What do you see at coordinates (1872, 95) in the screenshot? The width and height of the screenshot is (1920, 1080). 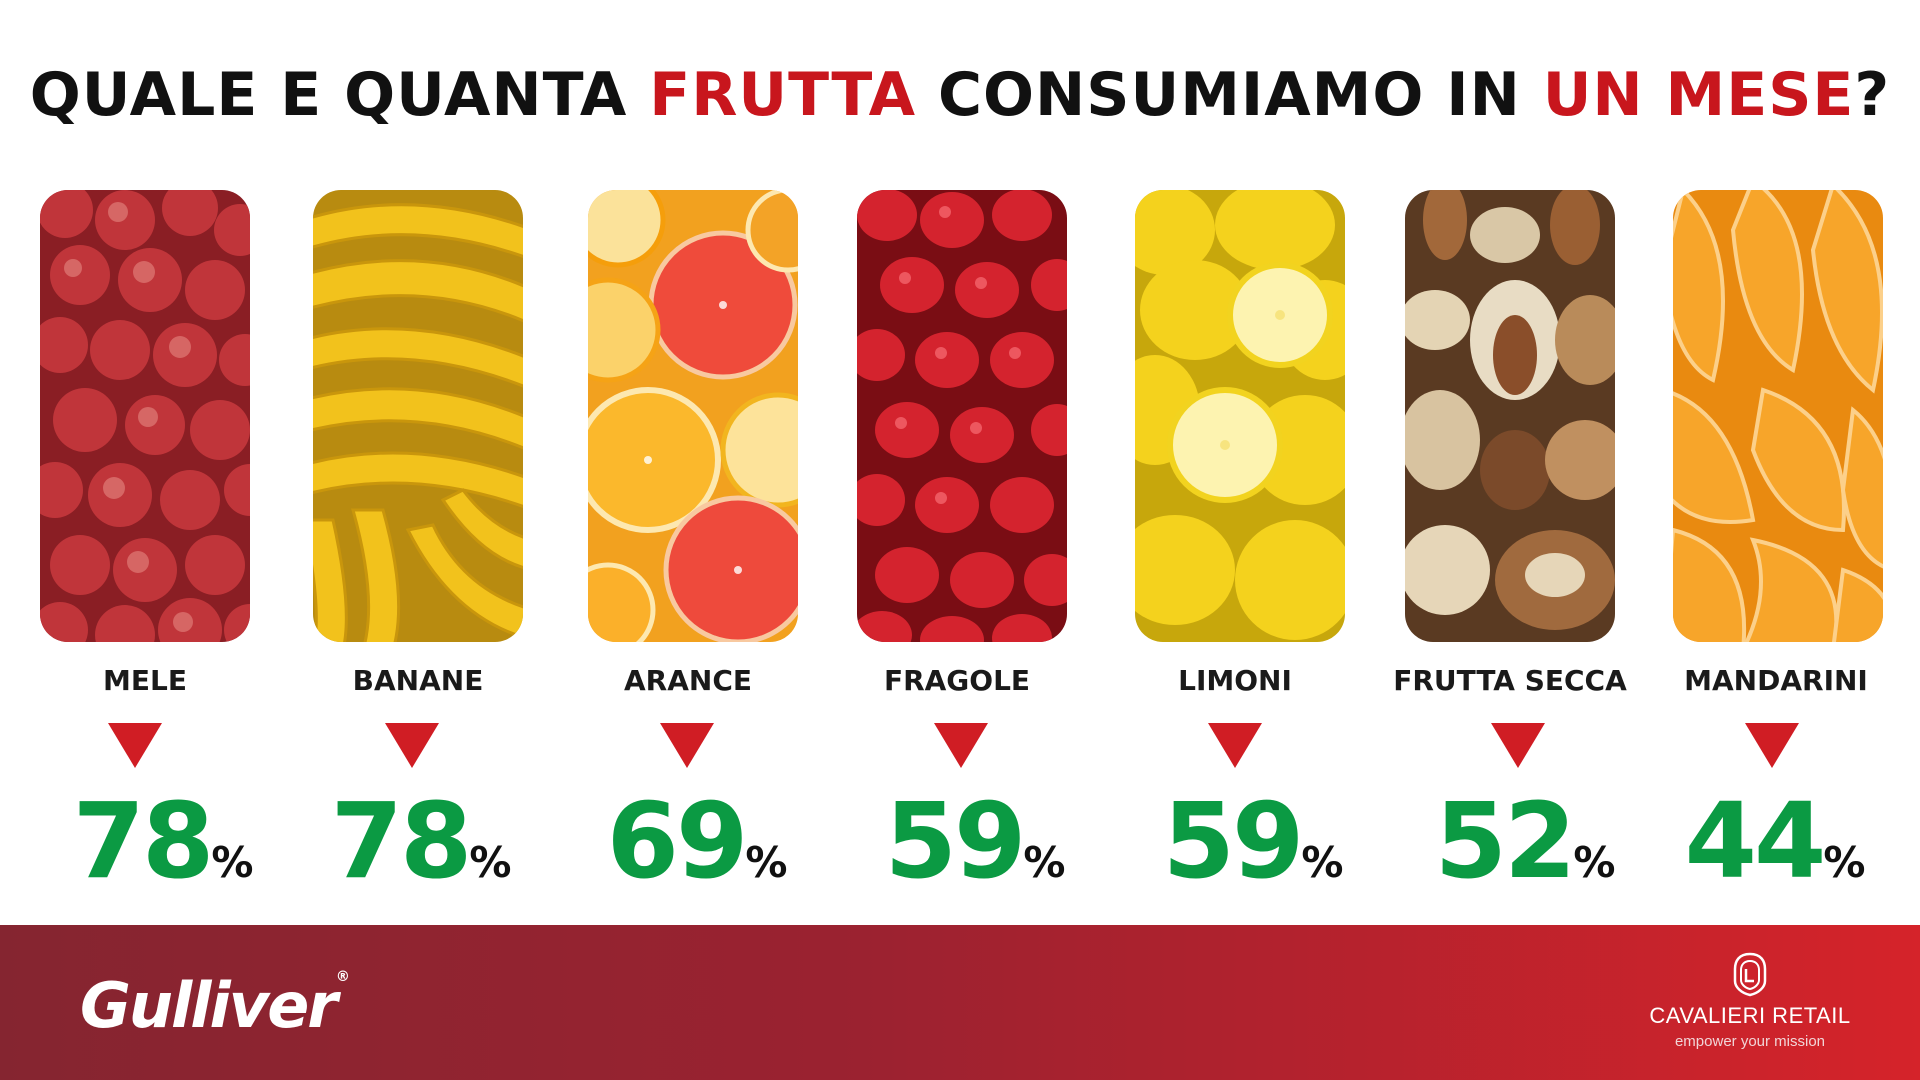 I see `title-text-3: ?` at bounding box center [1872, 95].